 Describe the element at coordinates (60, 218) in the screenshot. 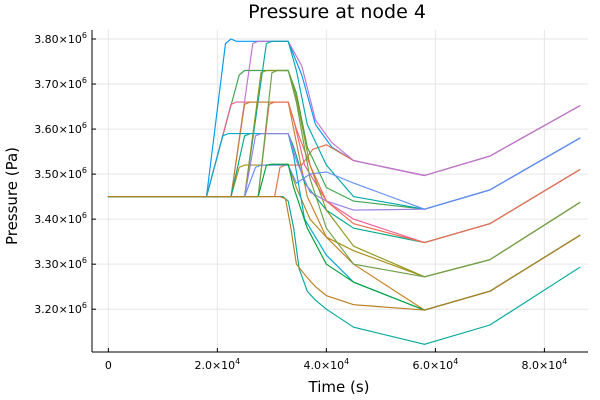

I see `y-tick-label: 3.40×106` at that location.